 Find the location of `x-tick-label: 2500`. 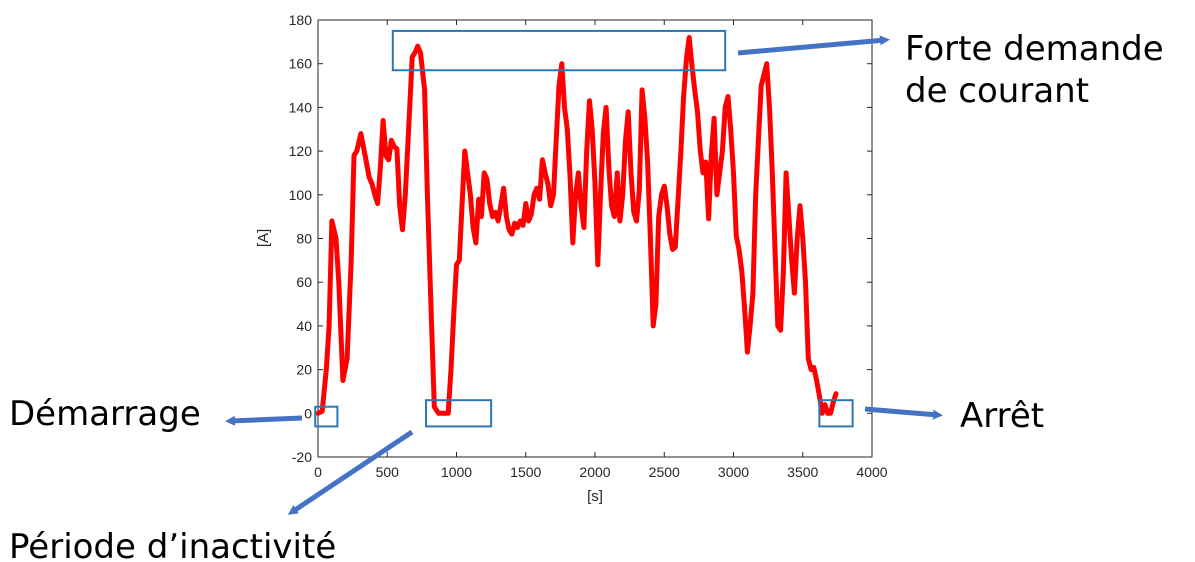

x-tick-label: 2500 is located at coordinates (664, 472).